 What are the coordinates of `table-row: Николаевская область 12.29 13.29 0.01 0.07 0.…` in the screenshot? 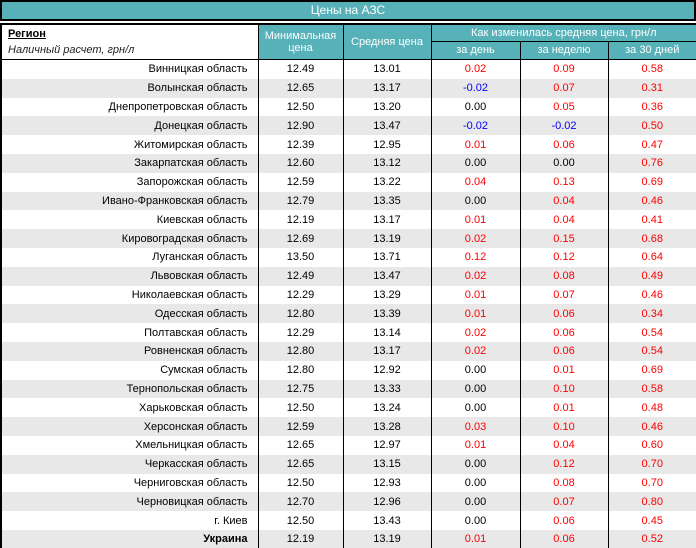 It's located at (348, 295).